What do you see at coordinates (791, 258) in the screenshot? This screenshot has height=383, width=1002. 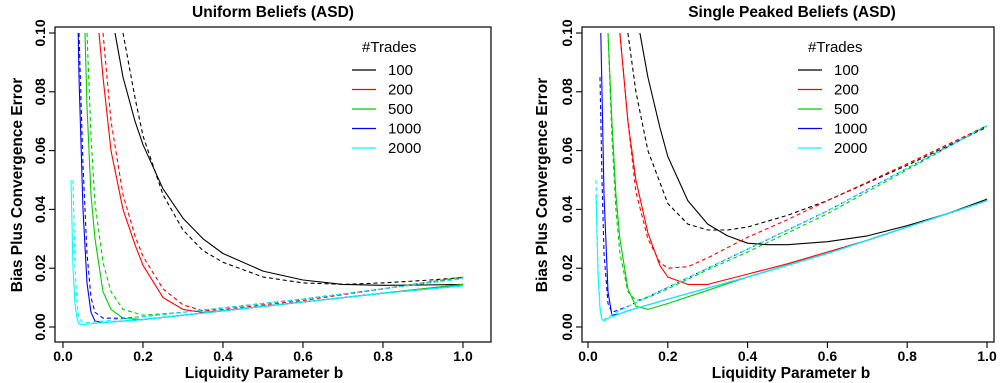 I see `series-line-2000-solid` at bounding box center [791, 258].